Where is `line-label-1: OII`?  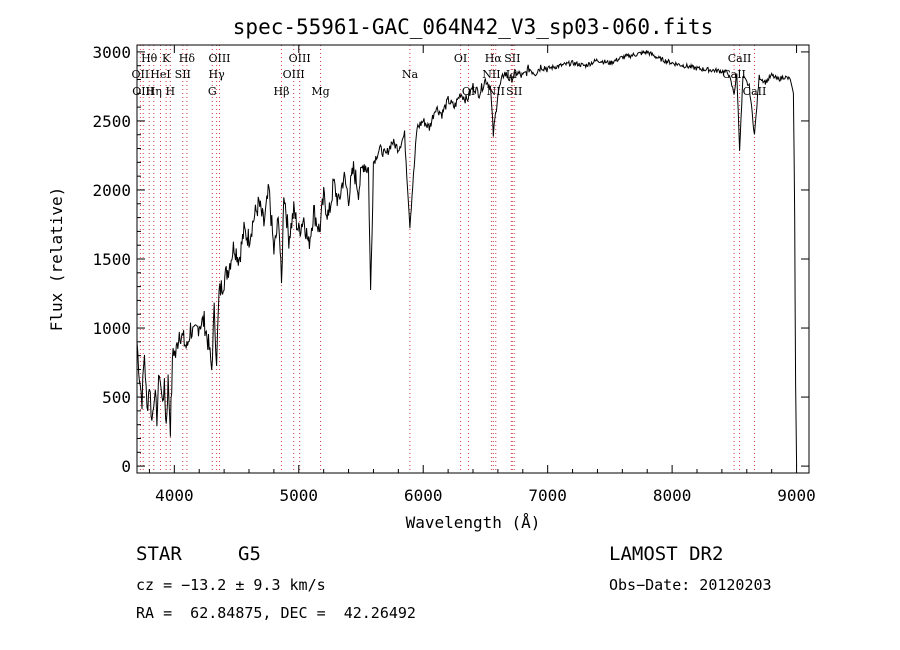 line-label-1: OII is located at coordinates (141, 74).